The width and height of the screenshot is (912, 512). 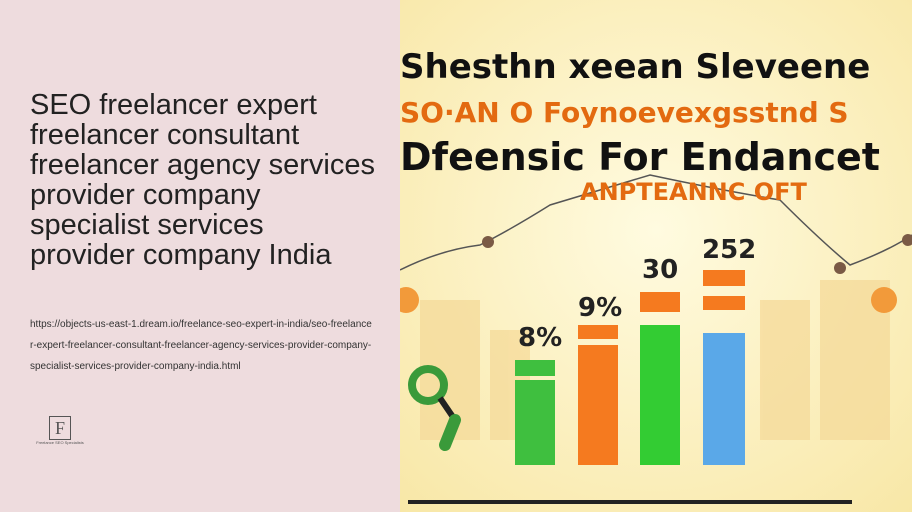 I want to click on logo-mark: F, so click(x=60, y=428).